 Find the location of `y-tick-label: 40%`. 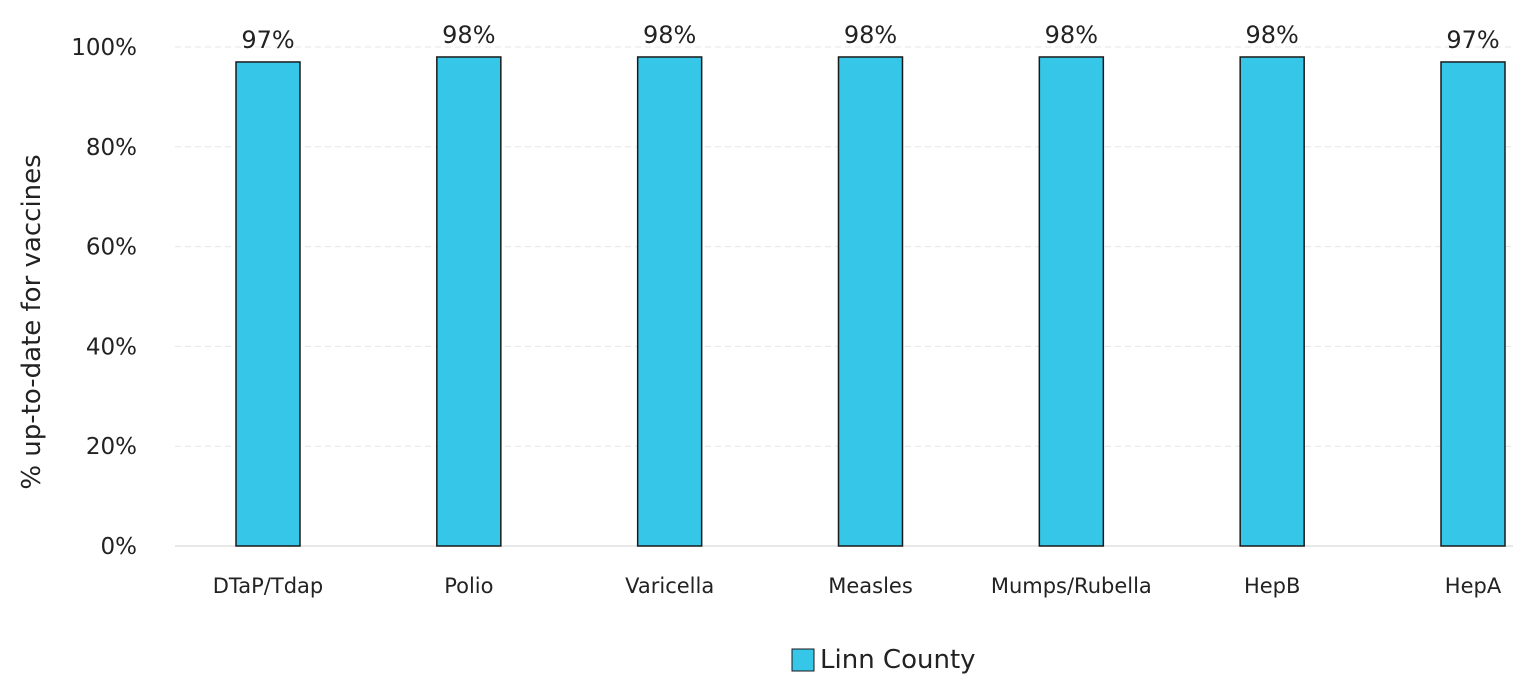

y-tick-label: 40% is located at coordinates (111, 347).